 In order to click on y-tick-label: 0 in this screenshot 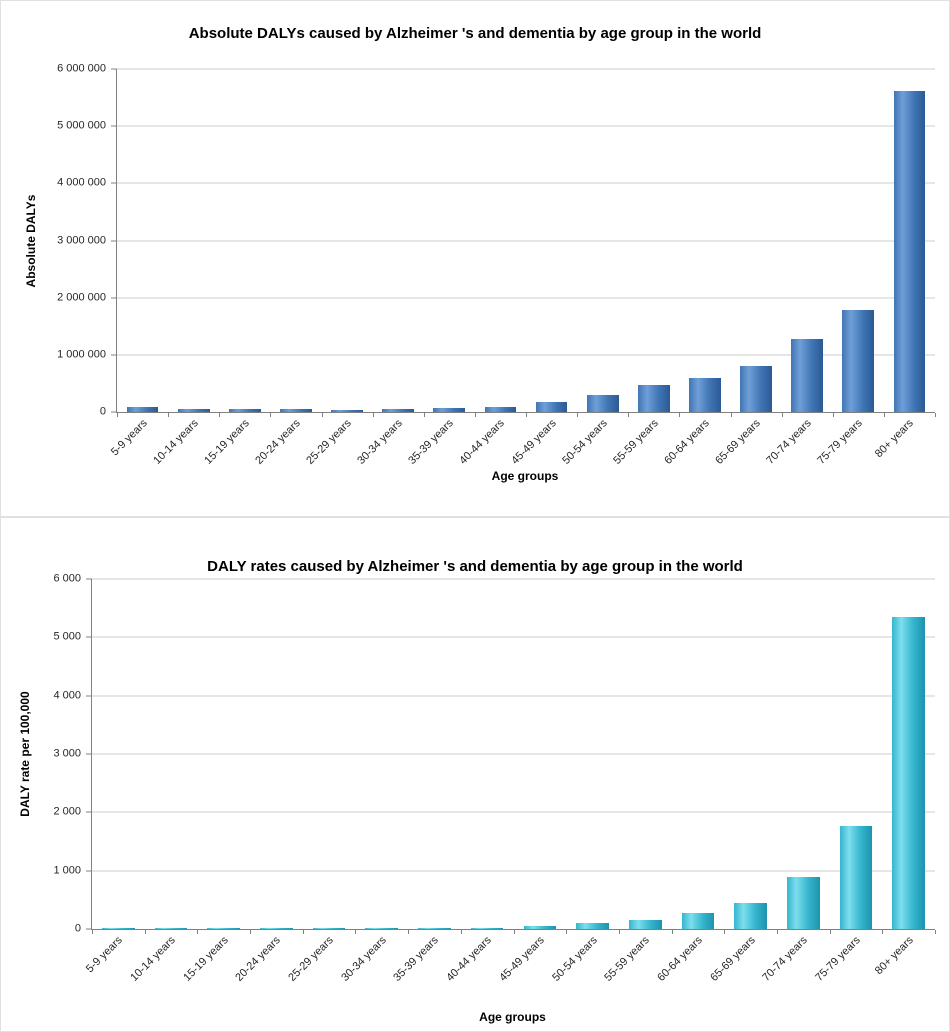, I will do `click(102, 411)`.